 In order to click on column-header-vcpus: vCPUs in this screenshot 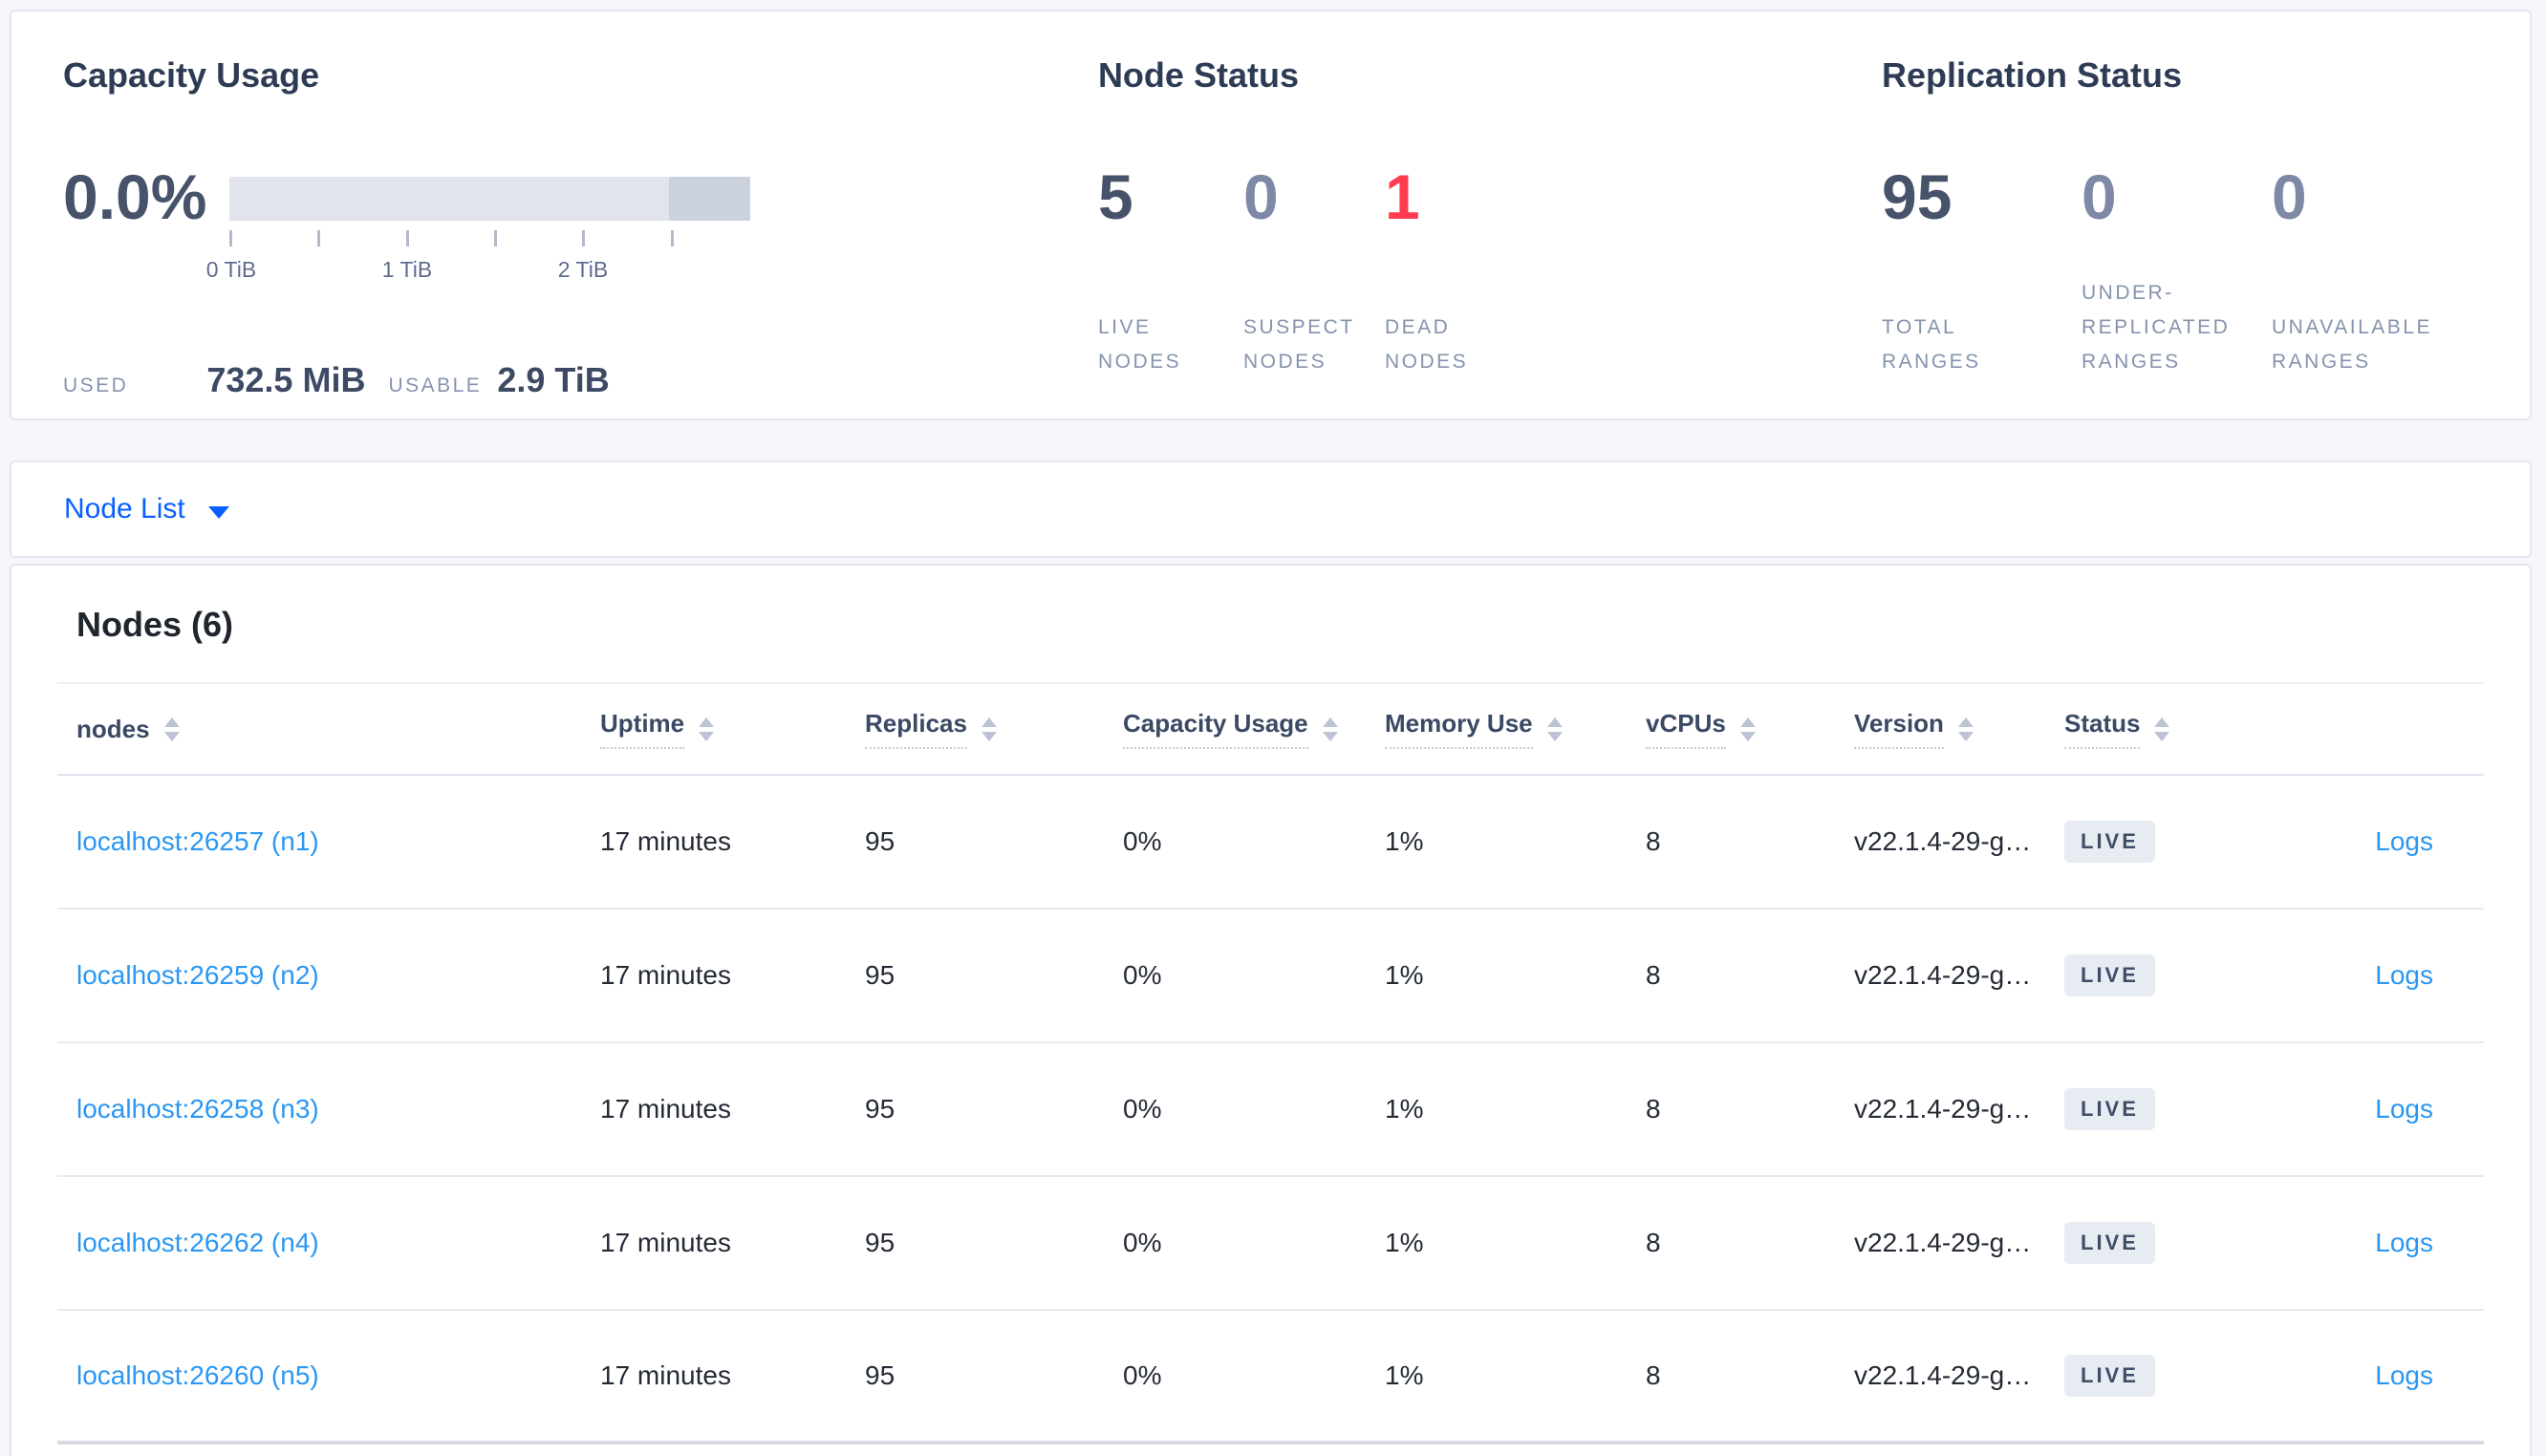, I will do `click(1750, 729)`.